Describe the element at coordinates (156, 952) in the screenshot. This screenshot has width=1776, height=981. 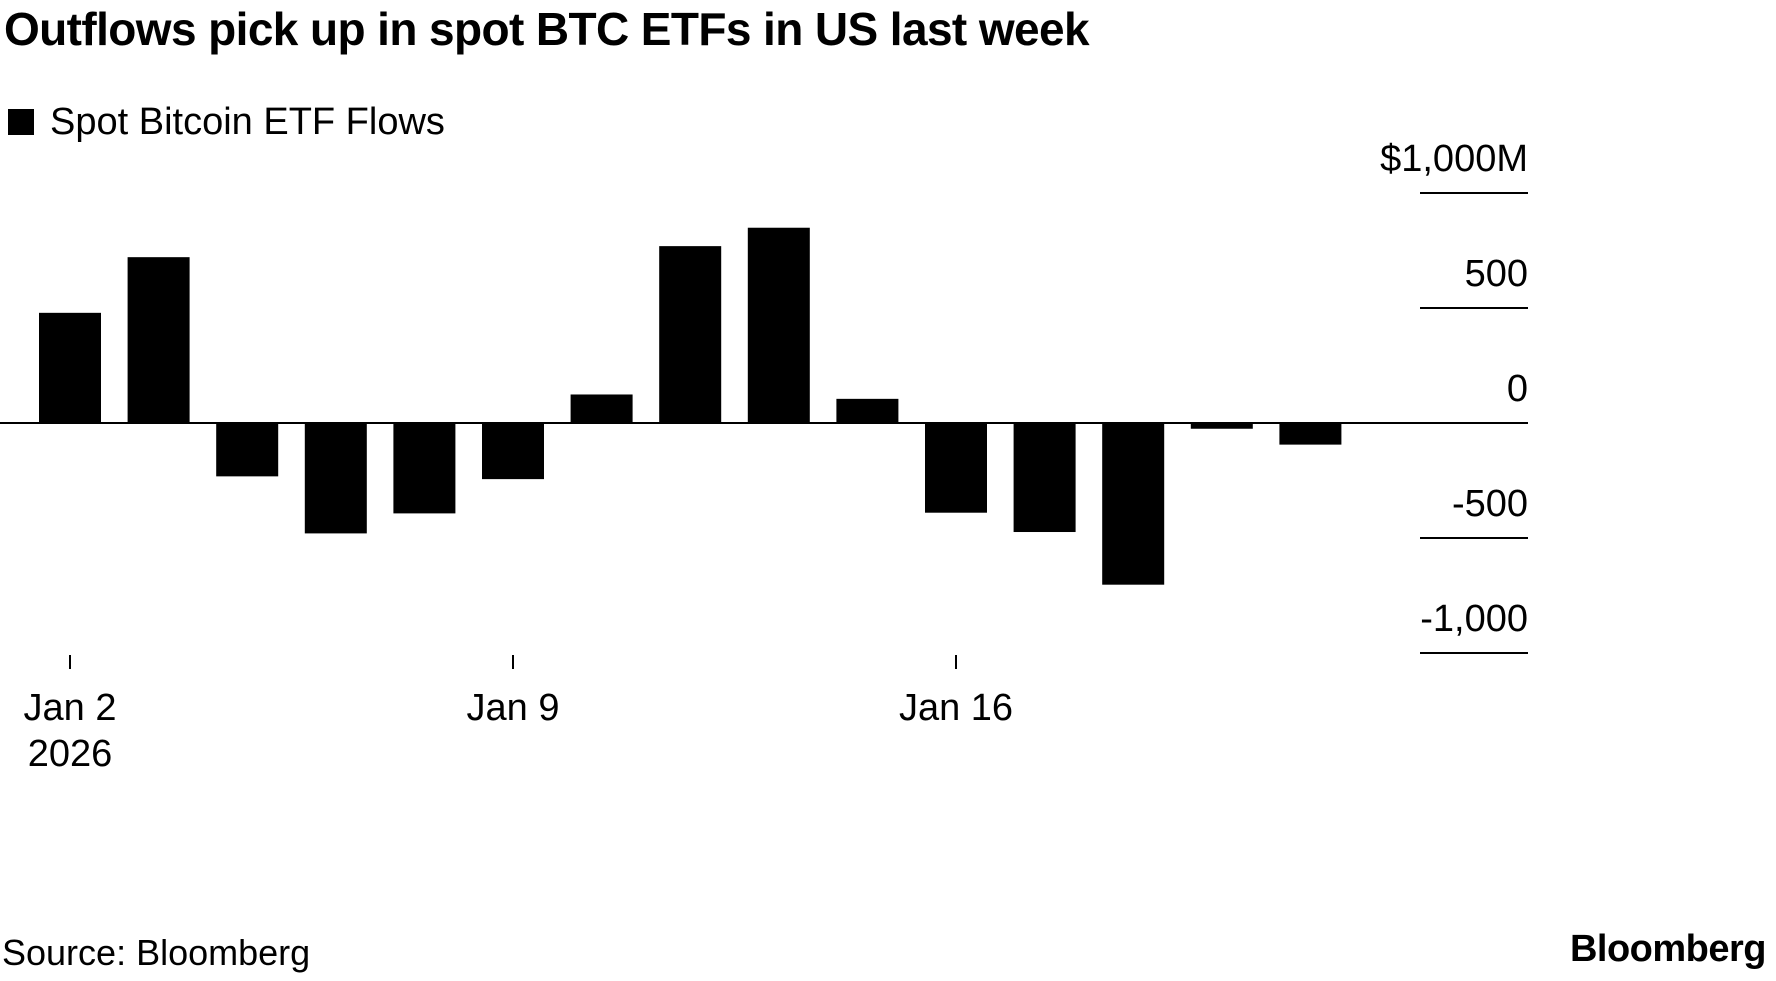
I see `source-note: Source: Bloomberg` at that location.